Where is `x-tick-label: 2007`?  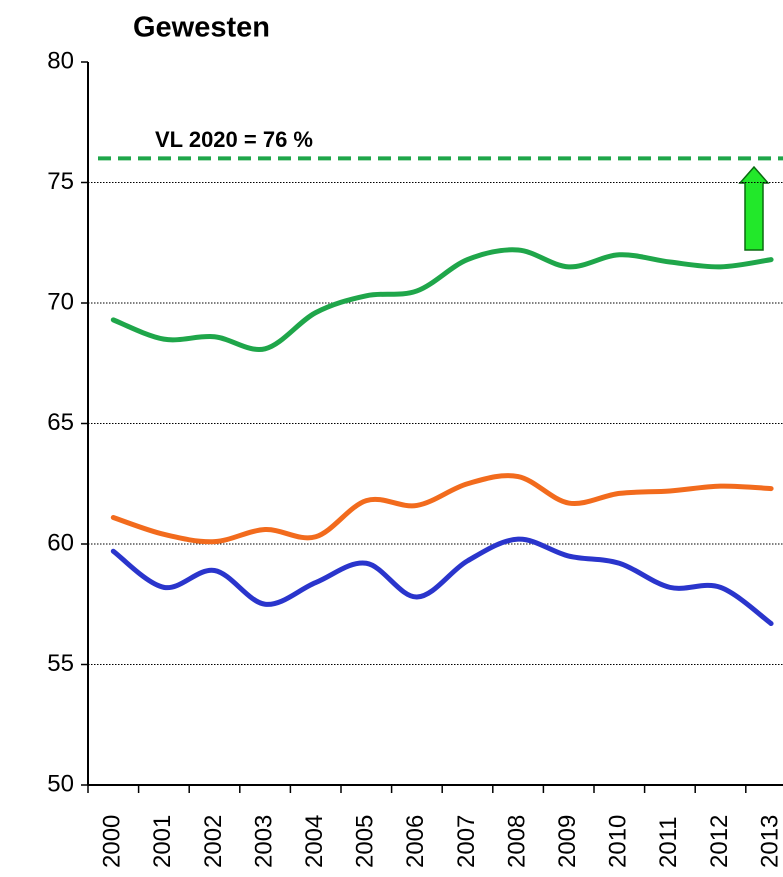 x-tick-label: 2007 is located at coordinates (466, 841).